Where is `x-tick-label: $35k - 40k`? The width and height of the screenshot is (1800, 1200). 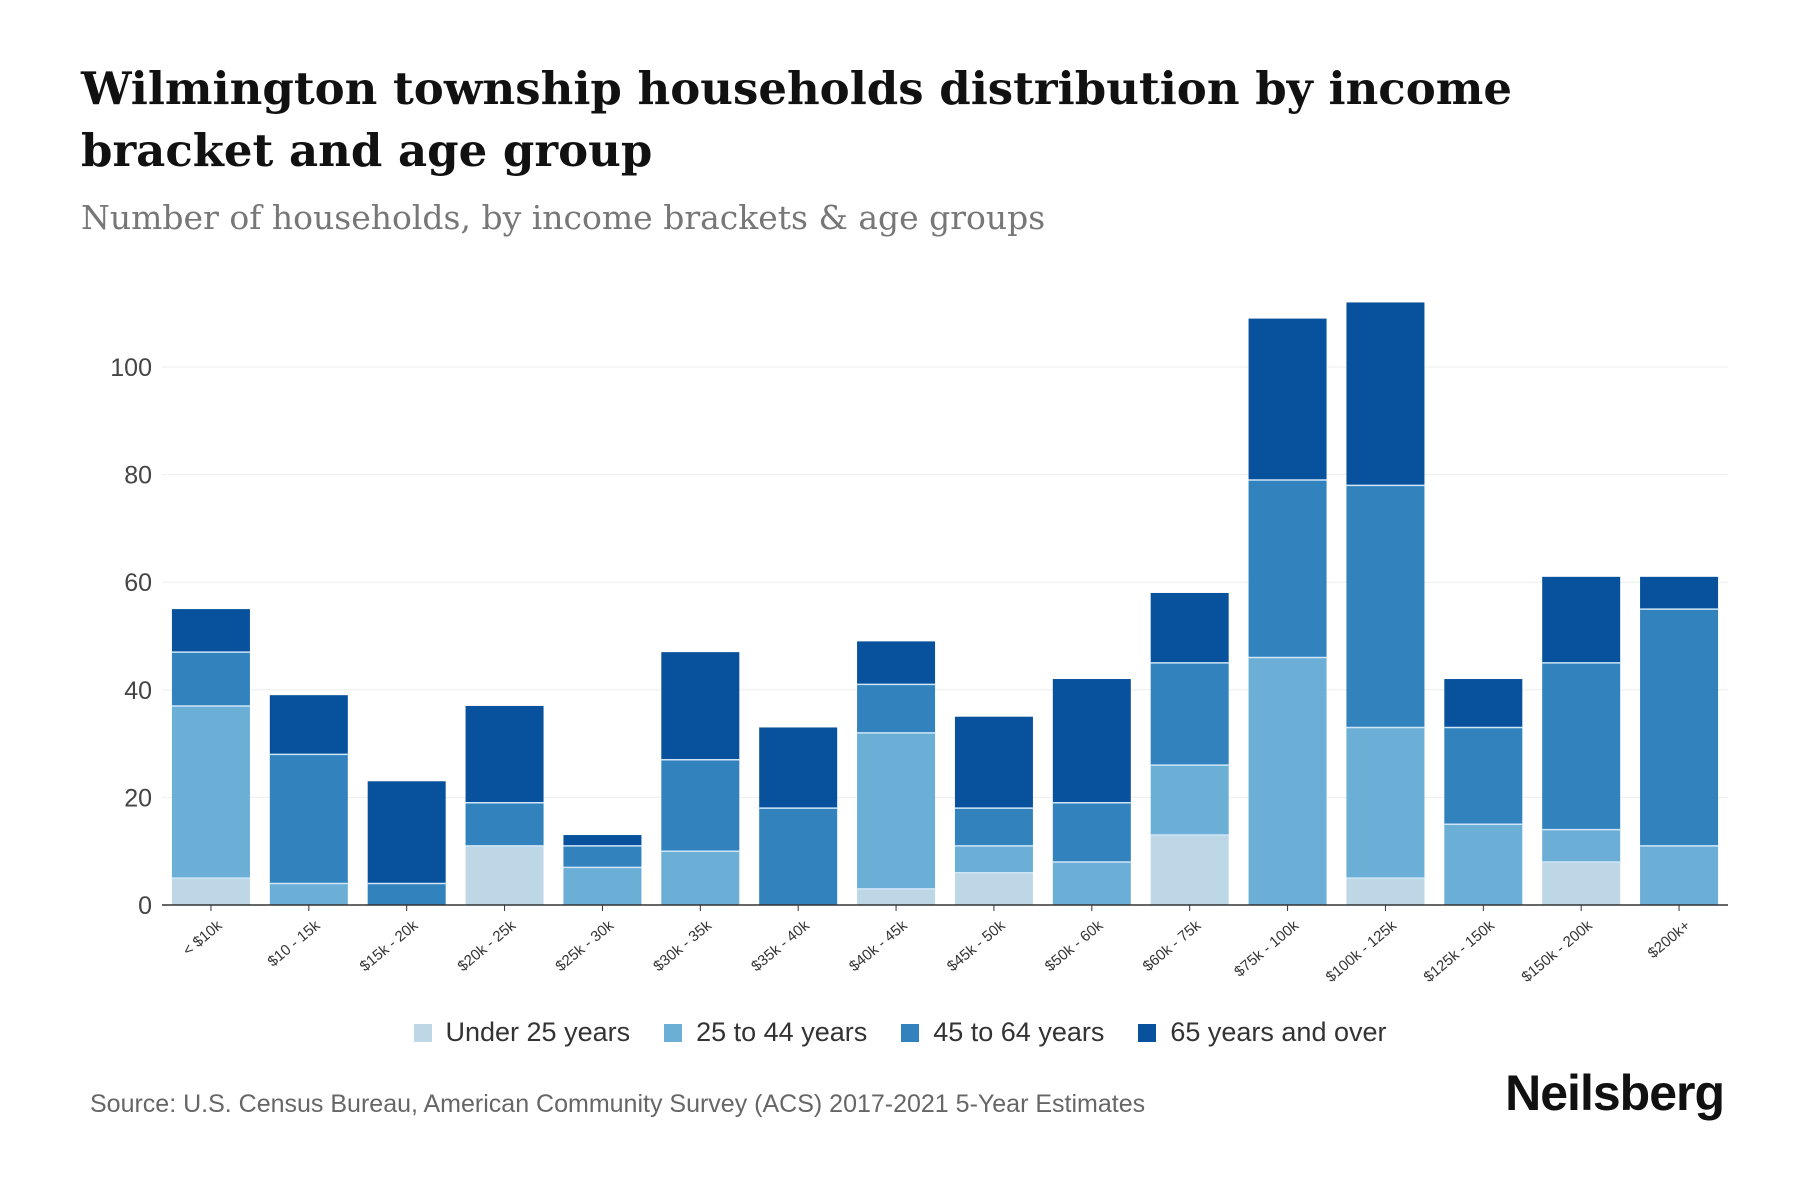 x-tick-label: $35k - 40k is located at coordinates (780, 946).